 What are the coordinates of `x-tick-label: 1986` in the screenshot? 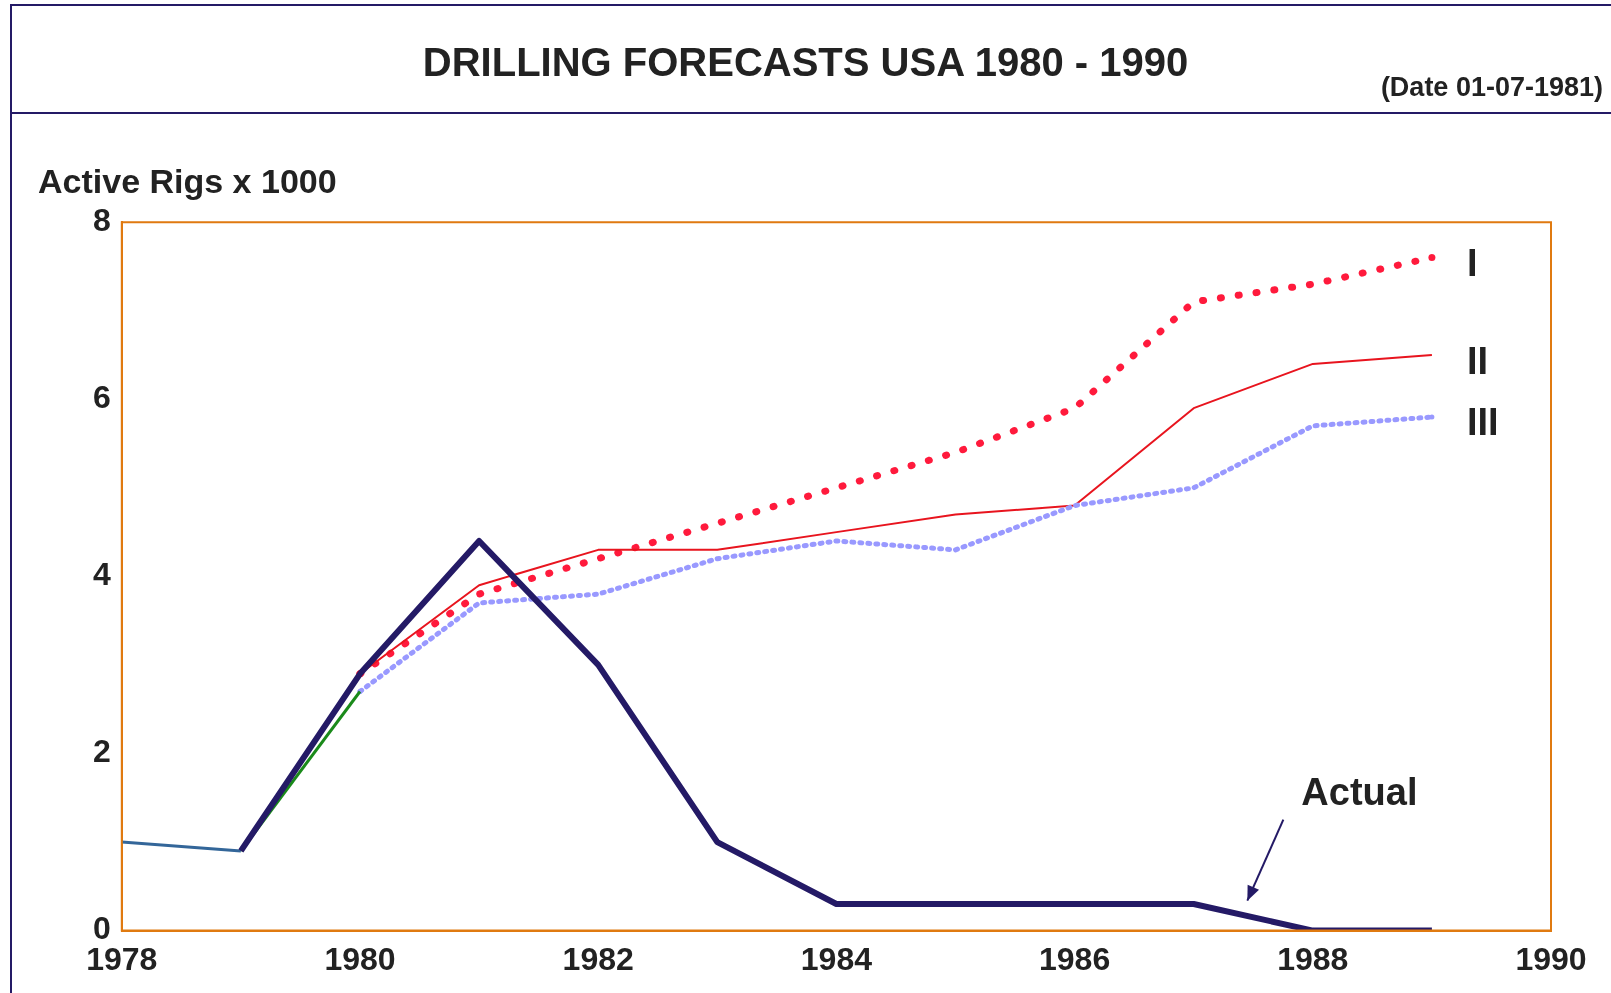 It's located at (1075, 958).